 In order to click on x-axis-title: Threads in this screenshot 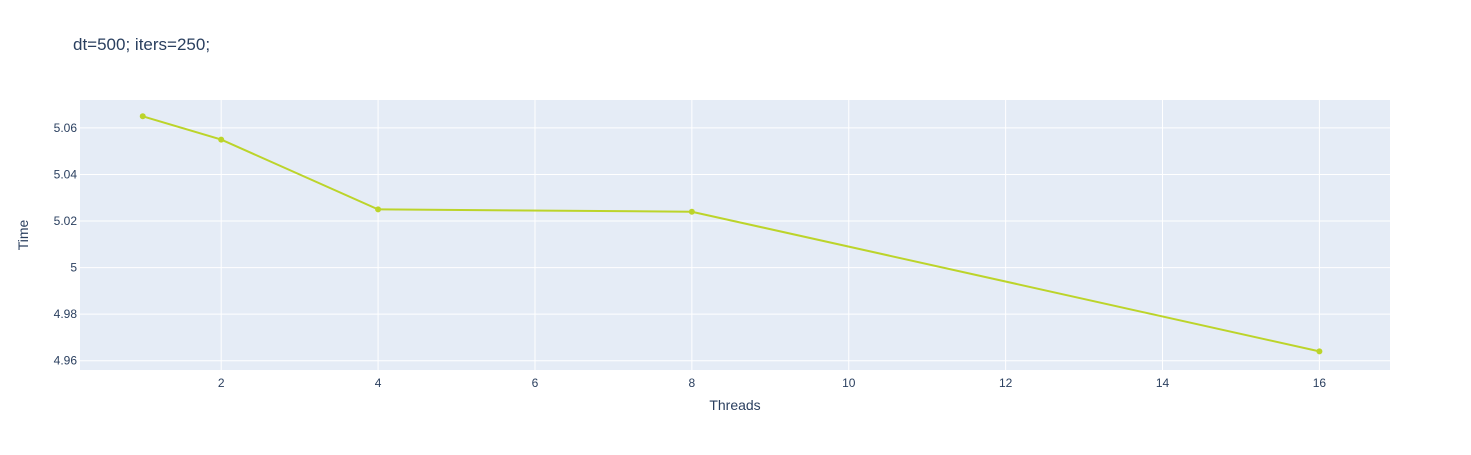, I will do `click(734, 405)`.